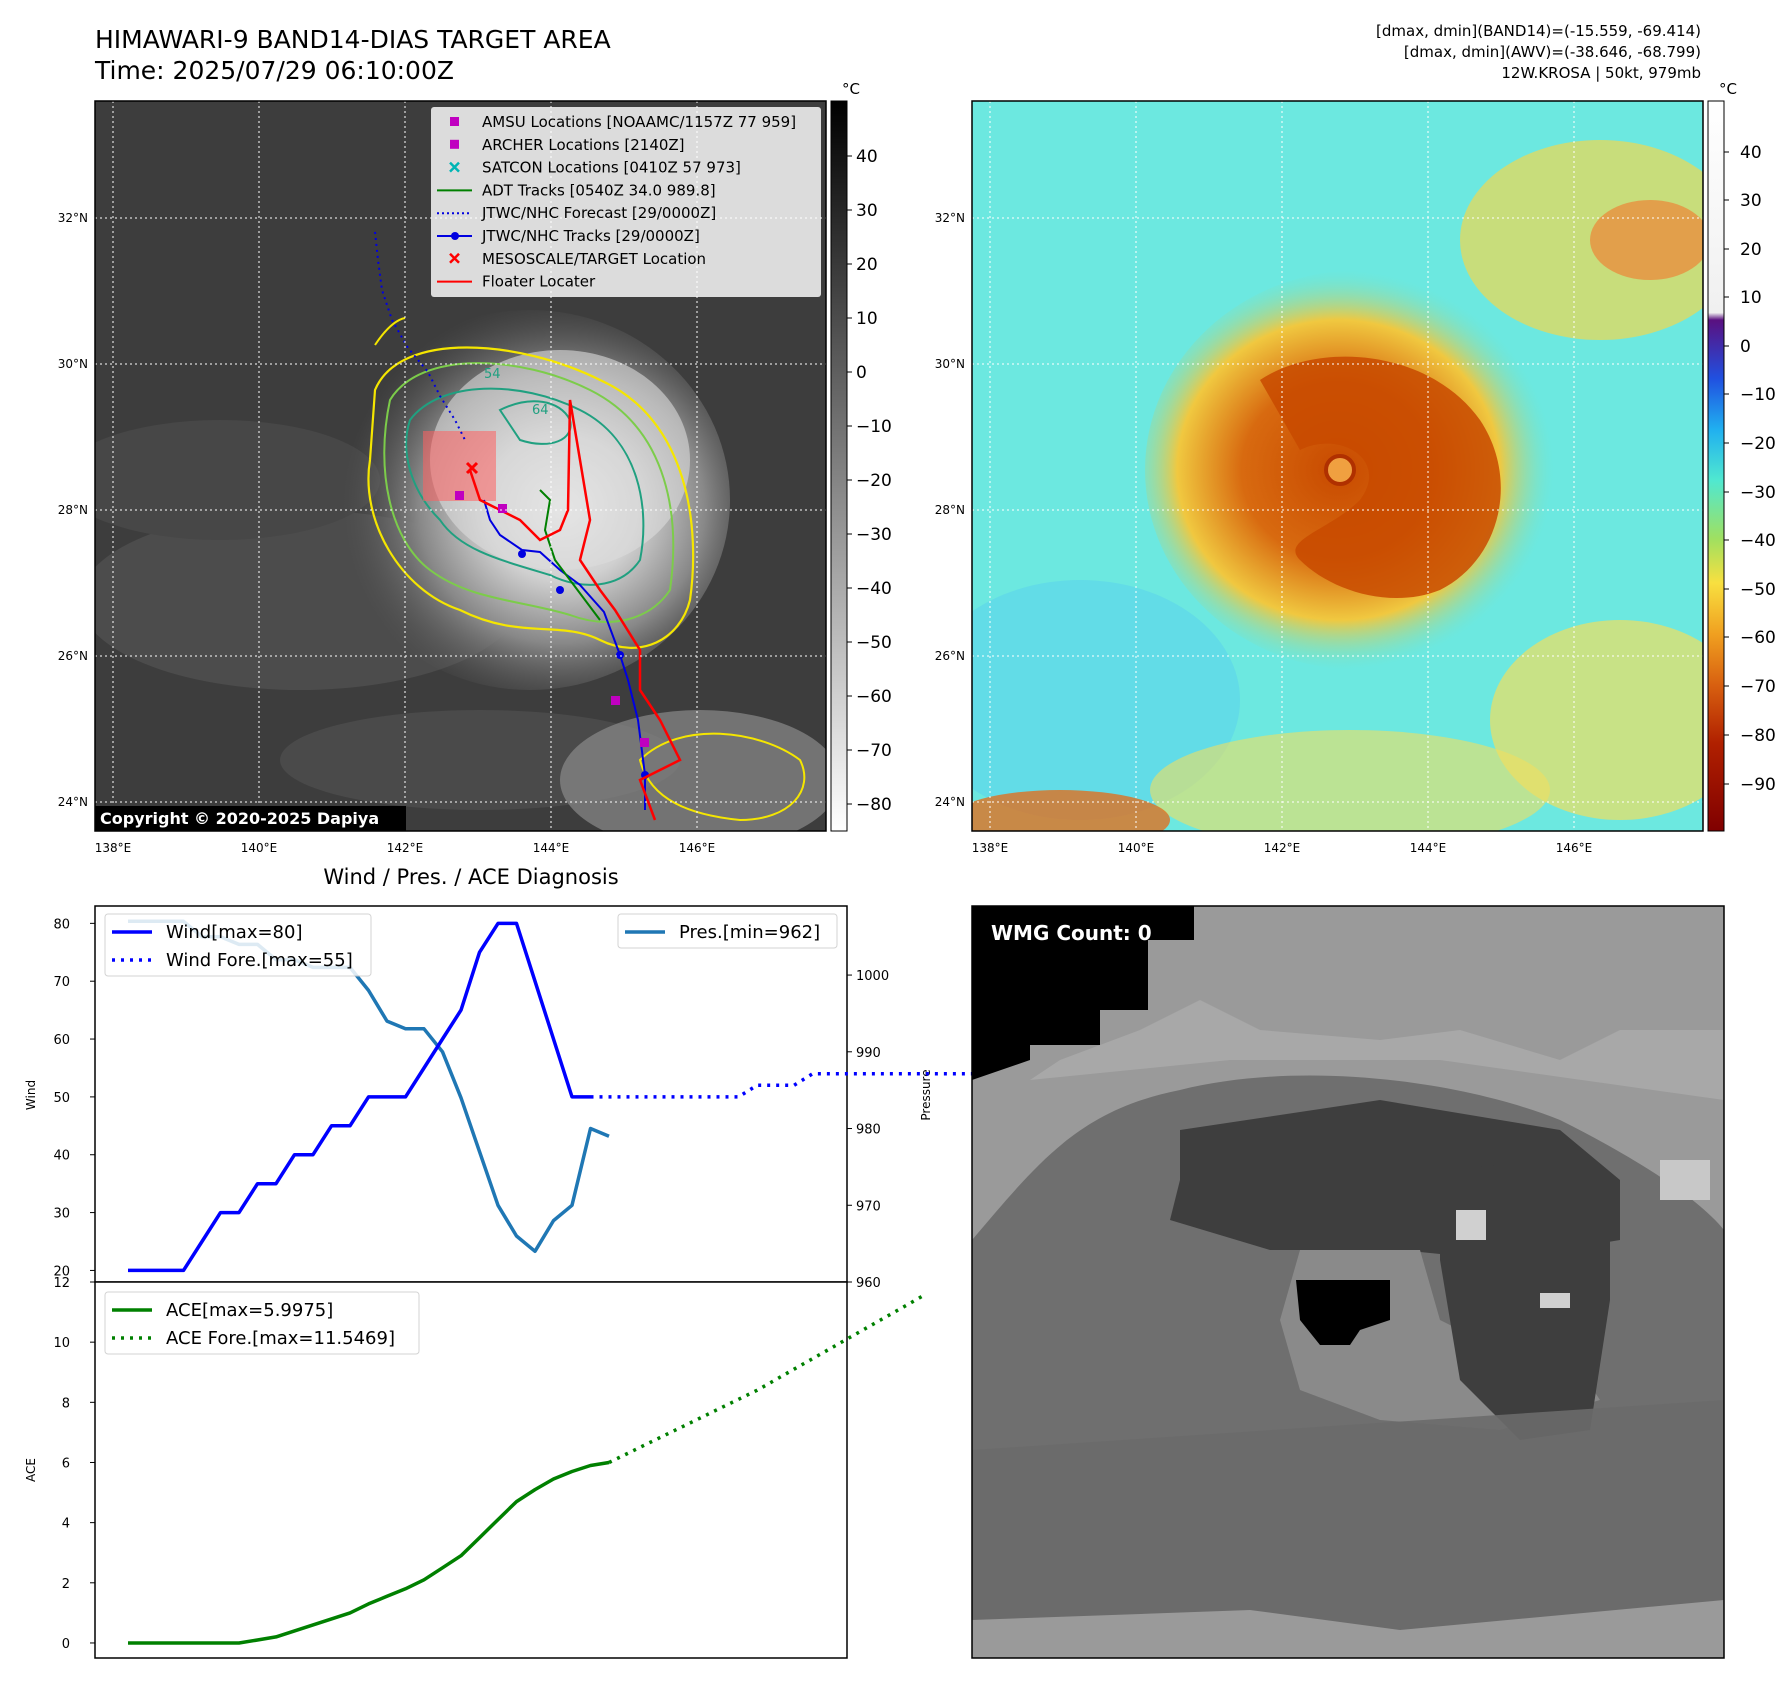  What do you see at coordinates (868, 1206) in the screenshot?
I see `pressure-tick-label: 970` at bounding box center [868, 1206].